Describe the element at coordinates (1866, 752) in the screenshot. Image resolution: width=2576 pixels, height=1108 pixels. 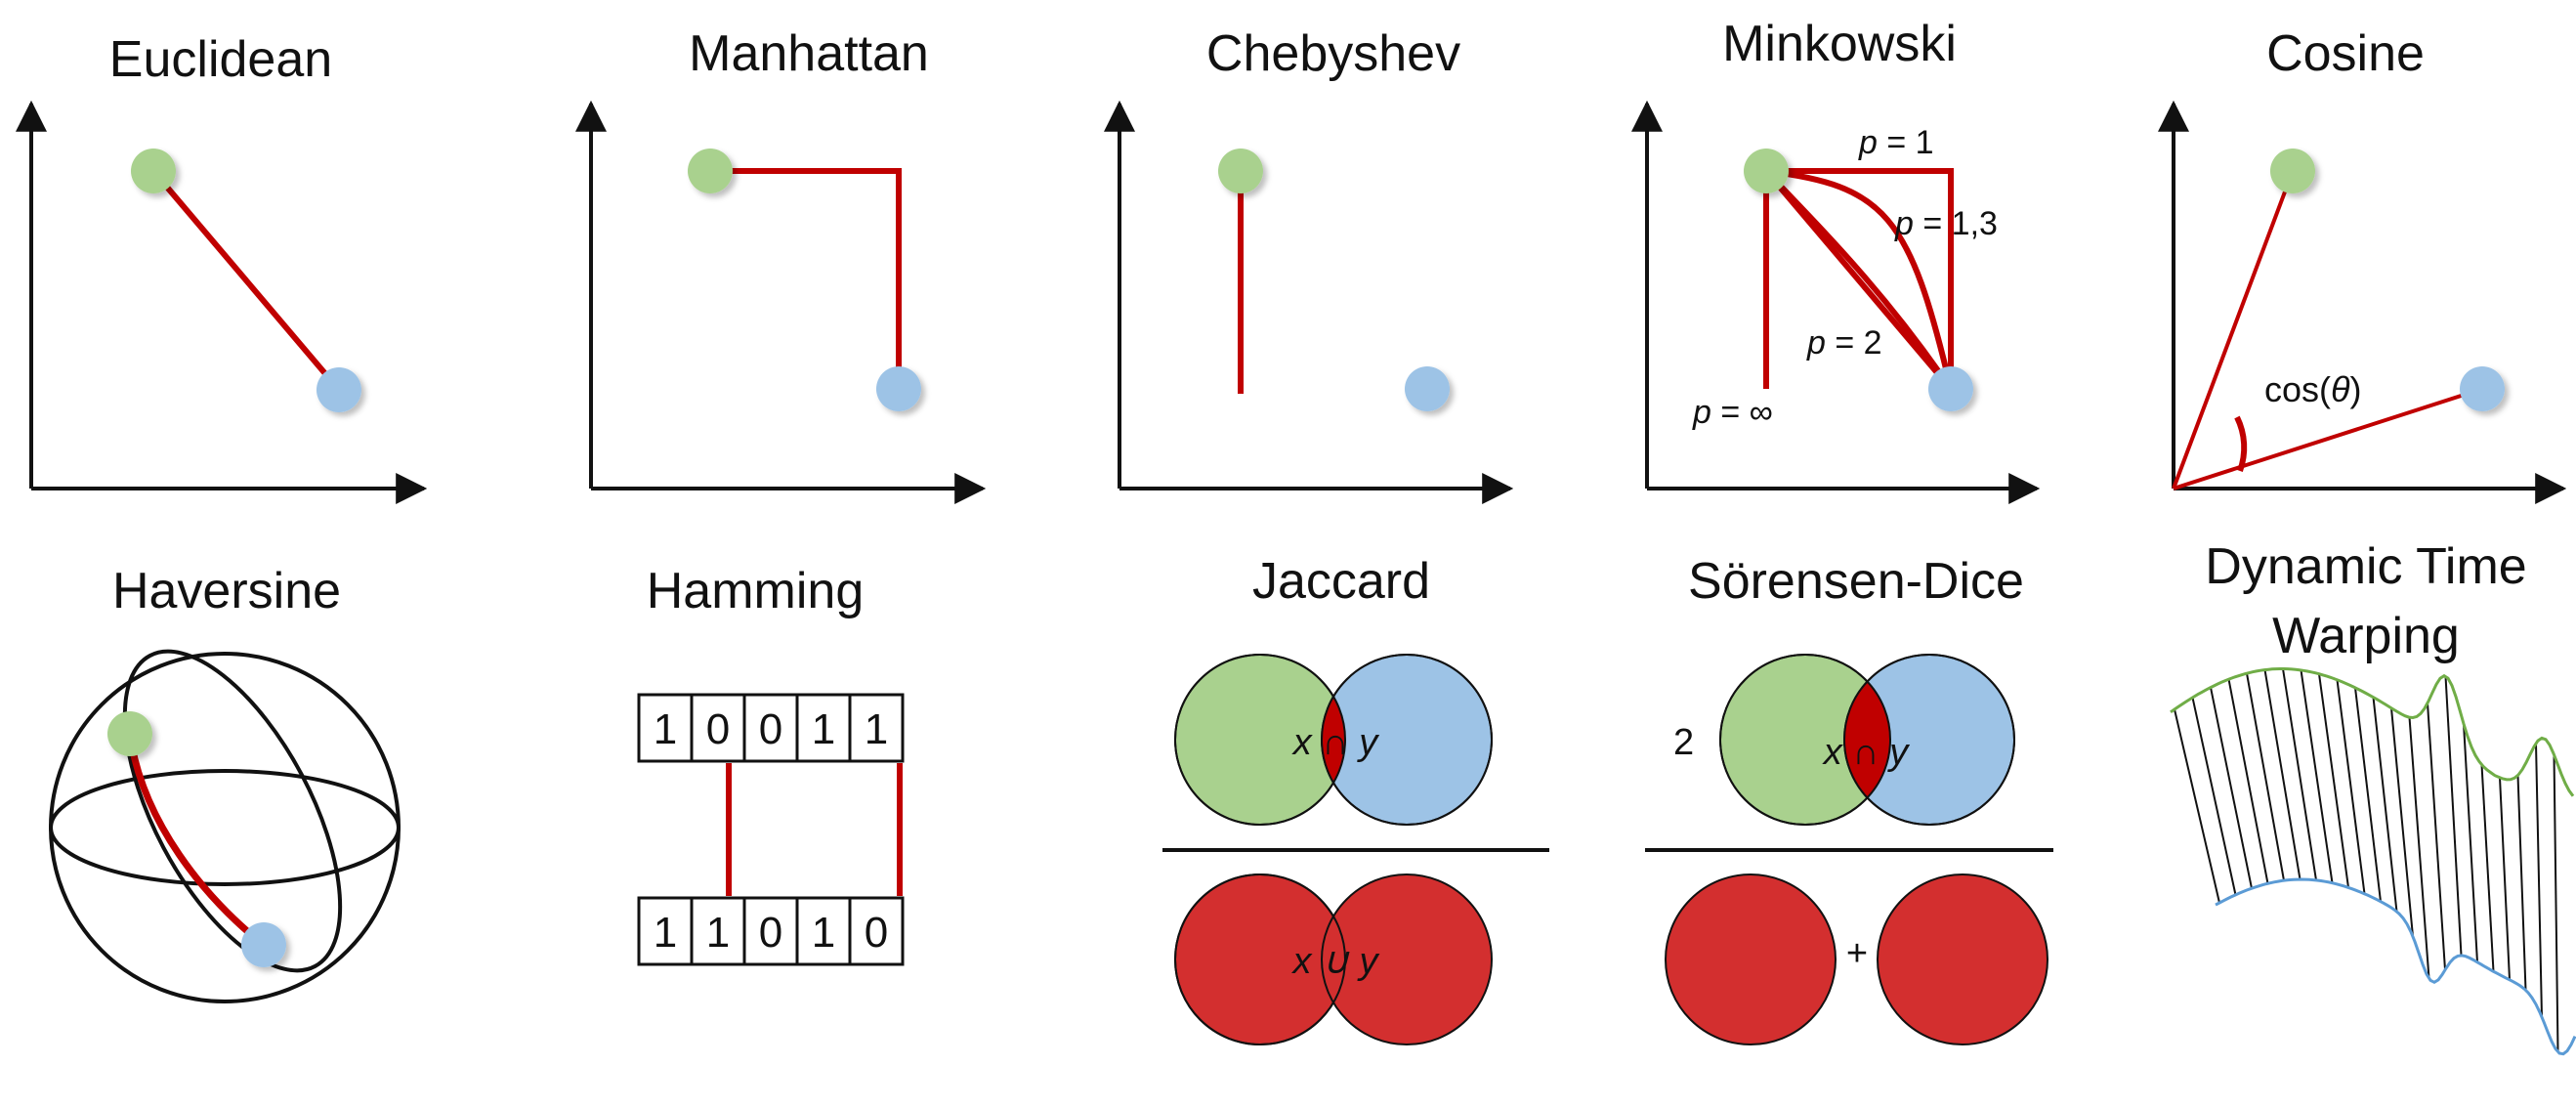
I see `sorensen-dice-intersection-label: x ∩ y` at that location.